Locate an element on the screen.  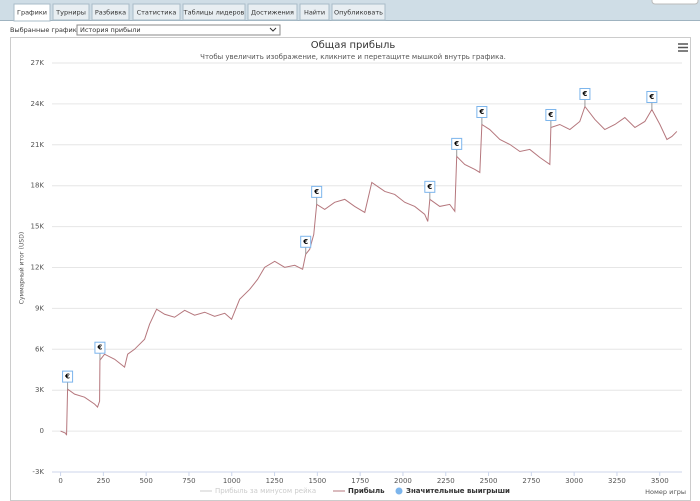
tab-label: Статистика is located at coordinates (157, 13).